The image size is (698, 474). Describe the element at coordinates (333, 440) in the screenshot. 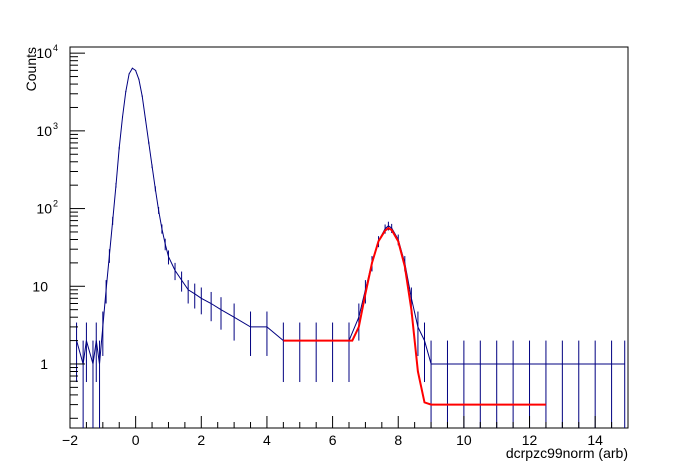

I see `x-tick-label: 6` at that location.